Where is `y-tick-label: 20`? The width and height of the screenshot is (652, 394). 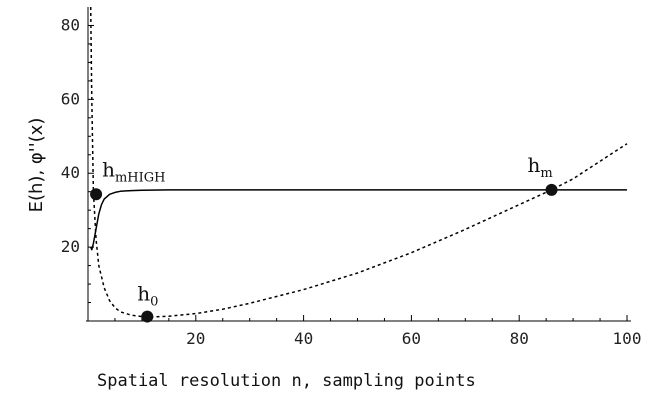
y-tick-label: 20 is located at coordinates (70, 246).